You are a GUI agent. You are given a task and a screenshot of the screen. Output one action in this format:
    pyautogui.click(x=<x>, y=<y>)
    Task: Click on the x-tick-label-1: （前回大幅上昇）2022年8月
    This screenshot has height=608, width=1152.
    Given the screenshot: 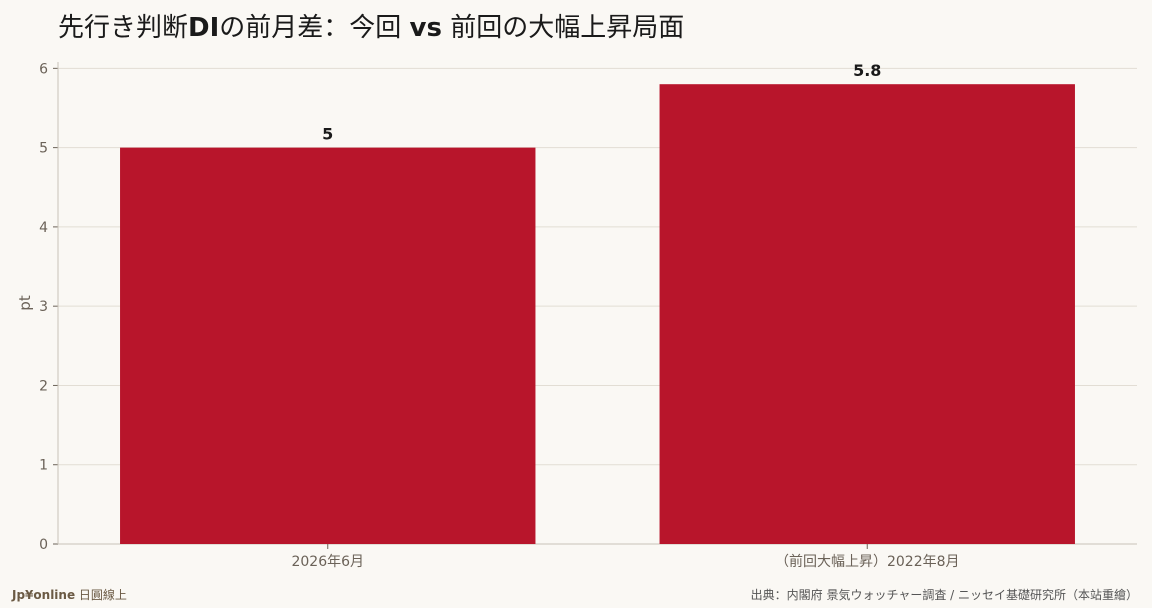 What is the action you would take?
    pyautogui.click(x=867, y=561)
    